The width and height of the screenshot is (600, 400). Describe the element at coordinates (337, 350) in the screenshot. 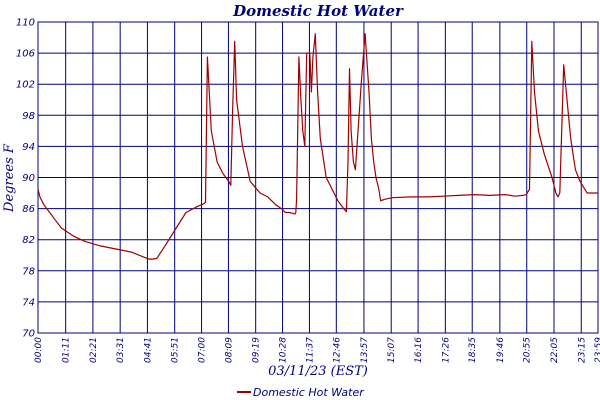

I see `x-tick-label: 12:46` at that location.